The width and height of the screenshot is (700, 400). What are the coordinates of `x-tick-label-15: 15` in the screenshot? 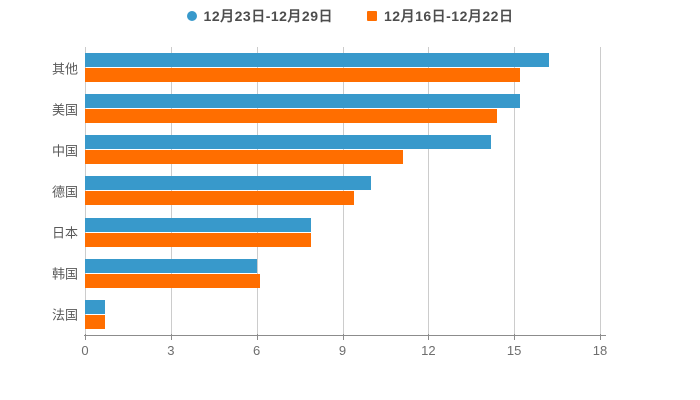 It's located at (514, 350).